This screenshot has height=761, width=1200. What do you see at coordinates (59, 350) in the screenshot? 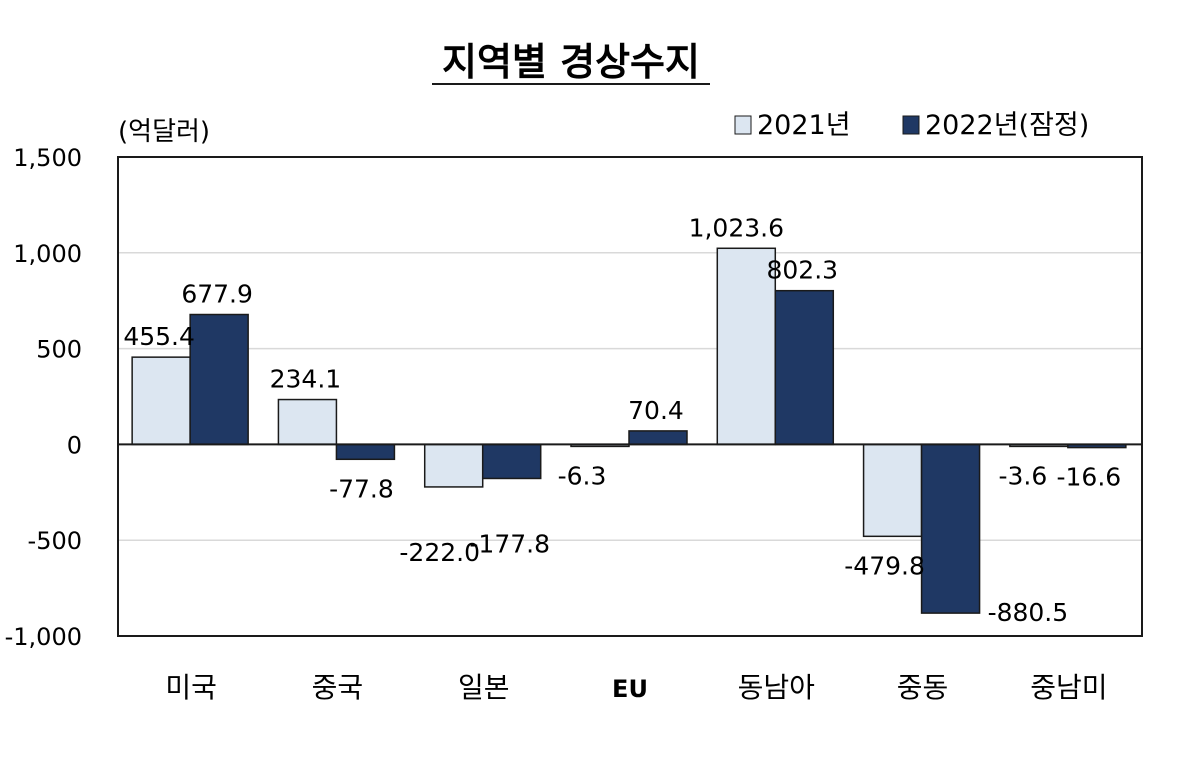
I see `y-tick-label: 500` at bounding box center [59, 350].